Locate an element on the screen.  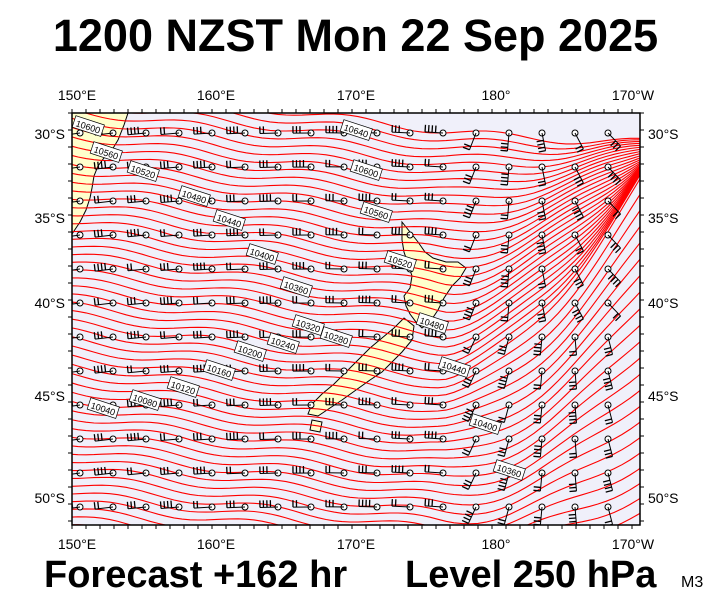
lon-tick-label: 150°E is located at coordinates (77, 544).